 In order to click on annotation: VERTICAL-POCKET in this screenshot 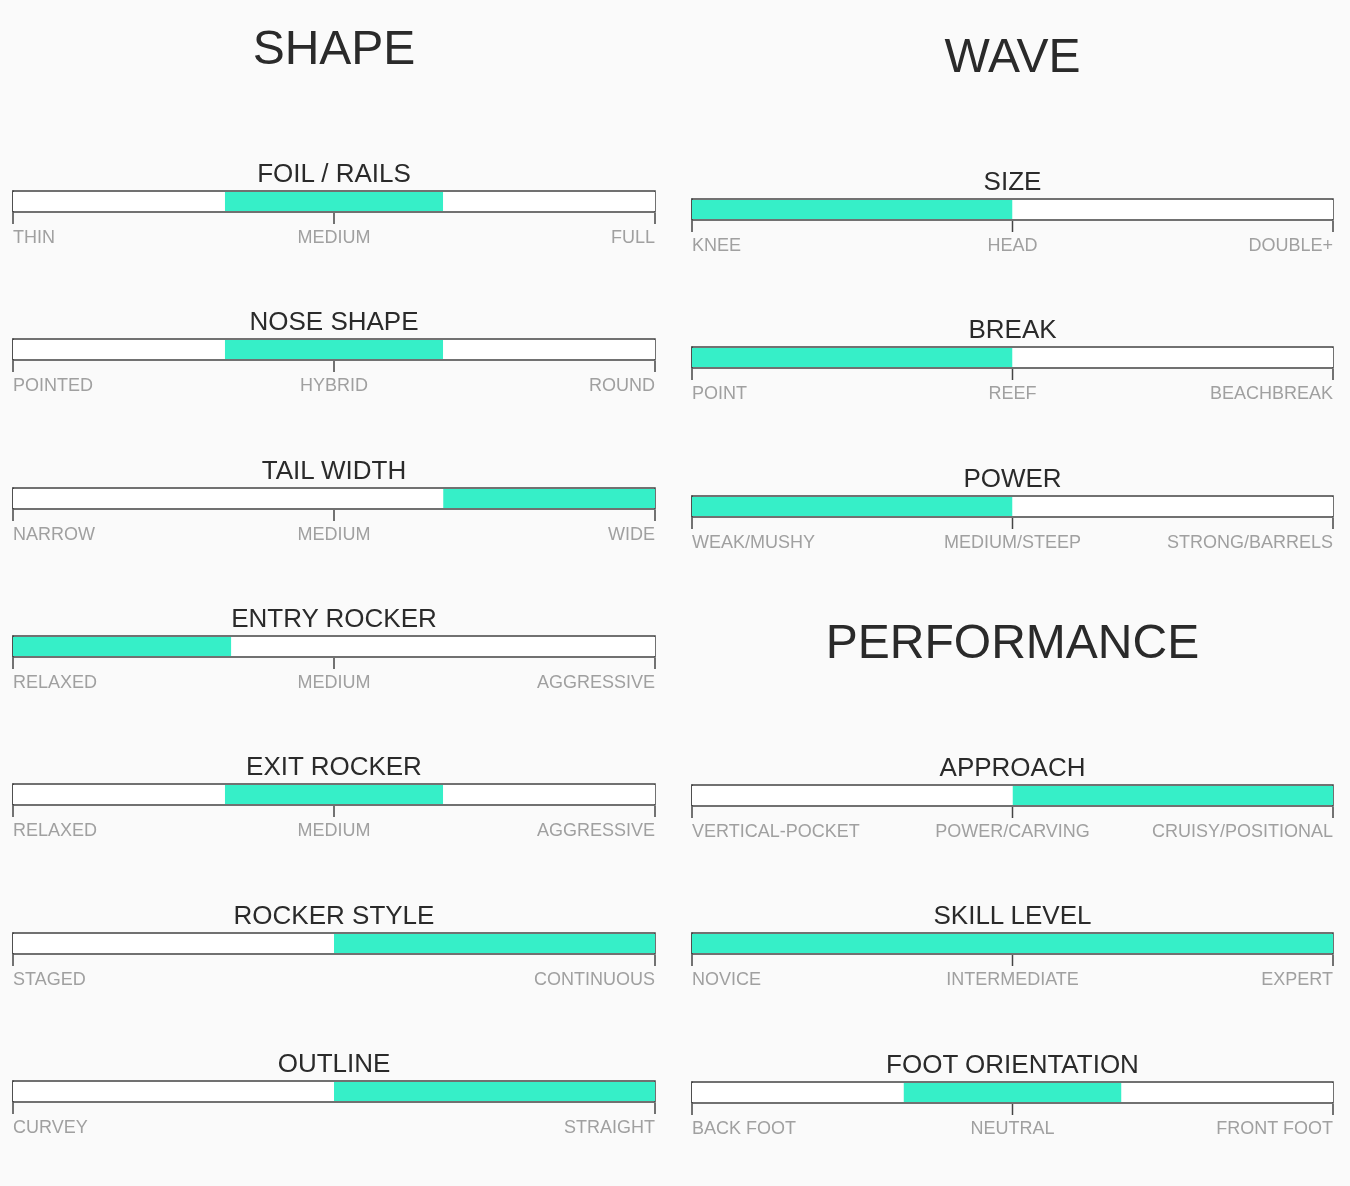, I will do `click(776, 830)`.